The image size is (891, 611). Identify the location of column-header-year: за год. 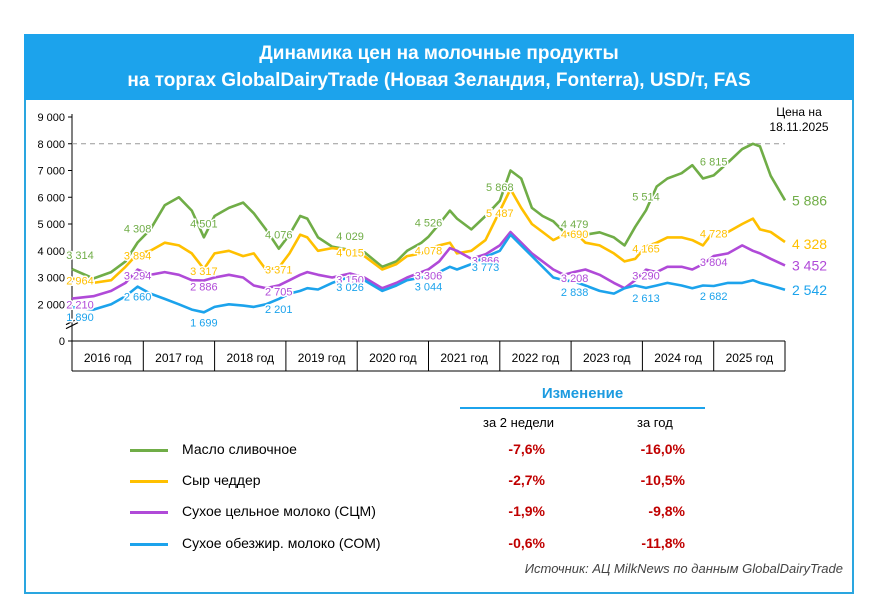
(655, 422).